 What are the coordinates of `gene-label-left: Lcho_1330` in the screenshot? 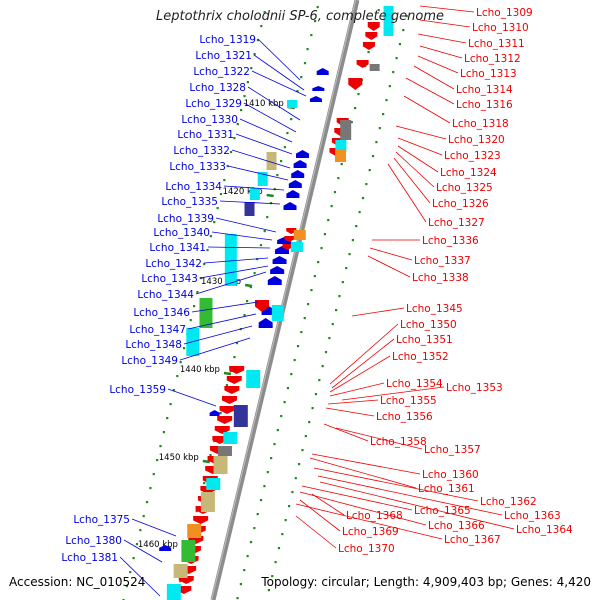 It's located at (209, 120).